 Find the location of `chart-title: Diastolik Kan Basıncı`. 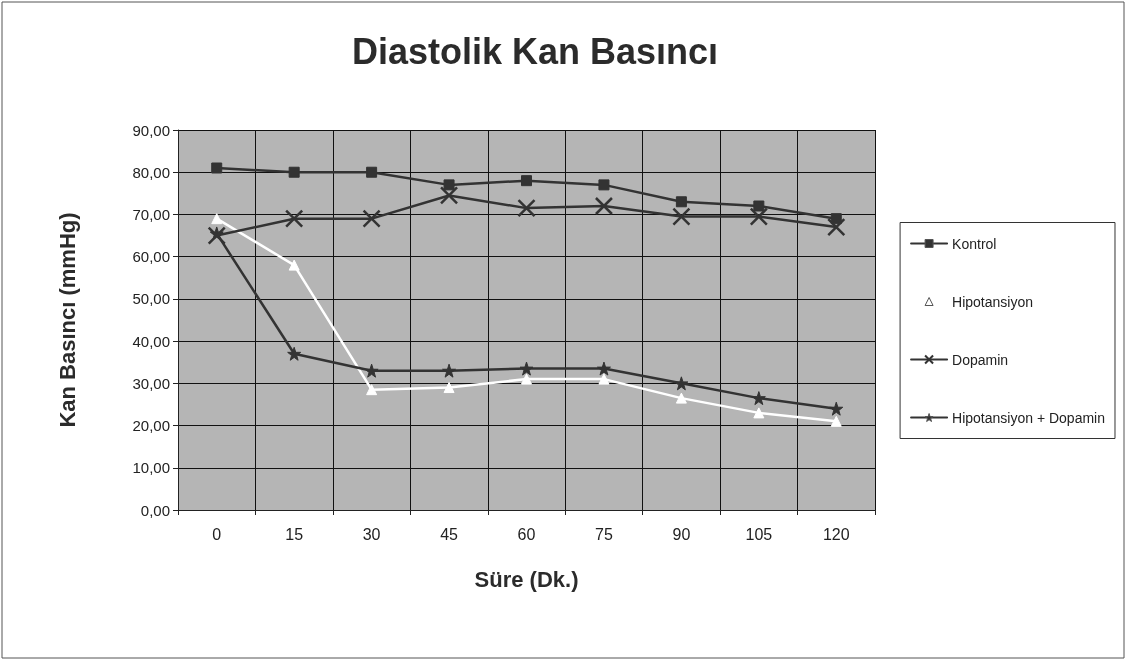

chart-title: Diastolik Kan Basıncı is located at coordinates (535, 51).